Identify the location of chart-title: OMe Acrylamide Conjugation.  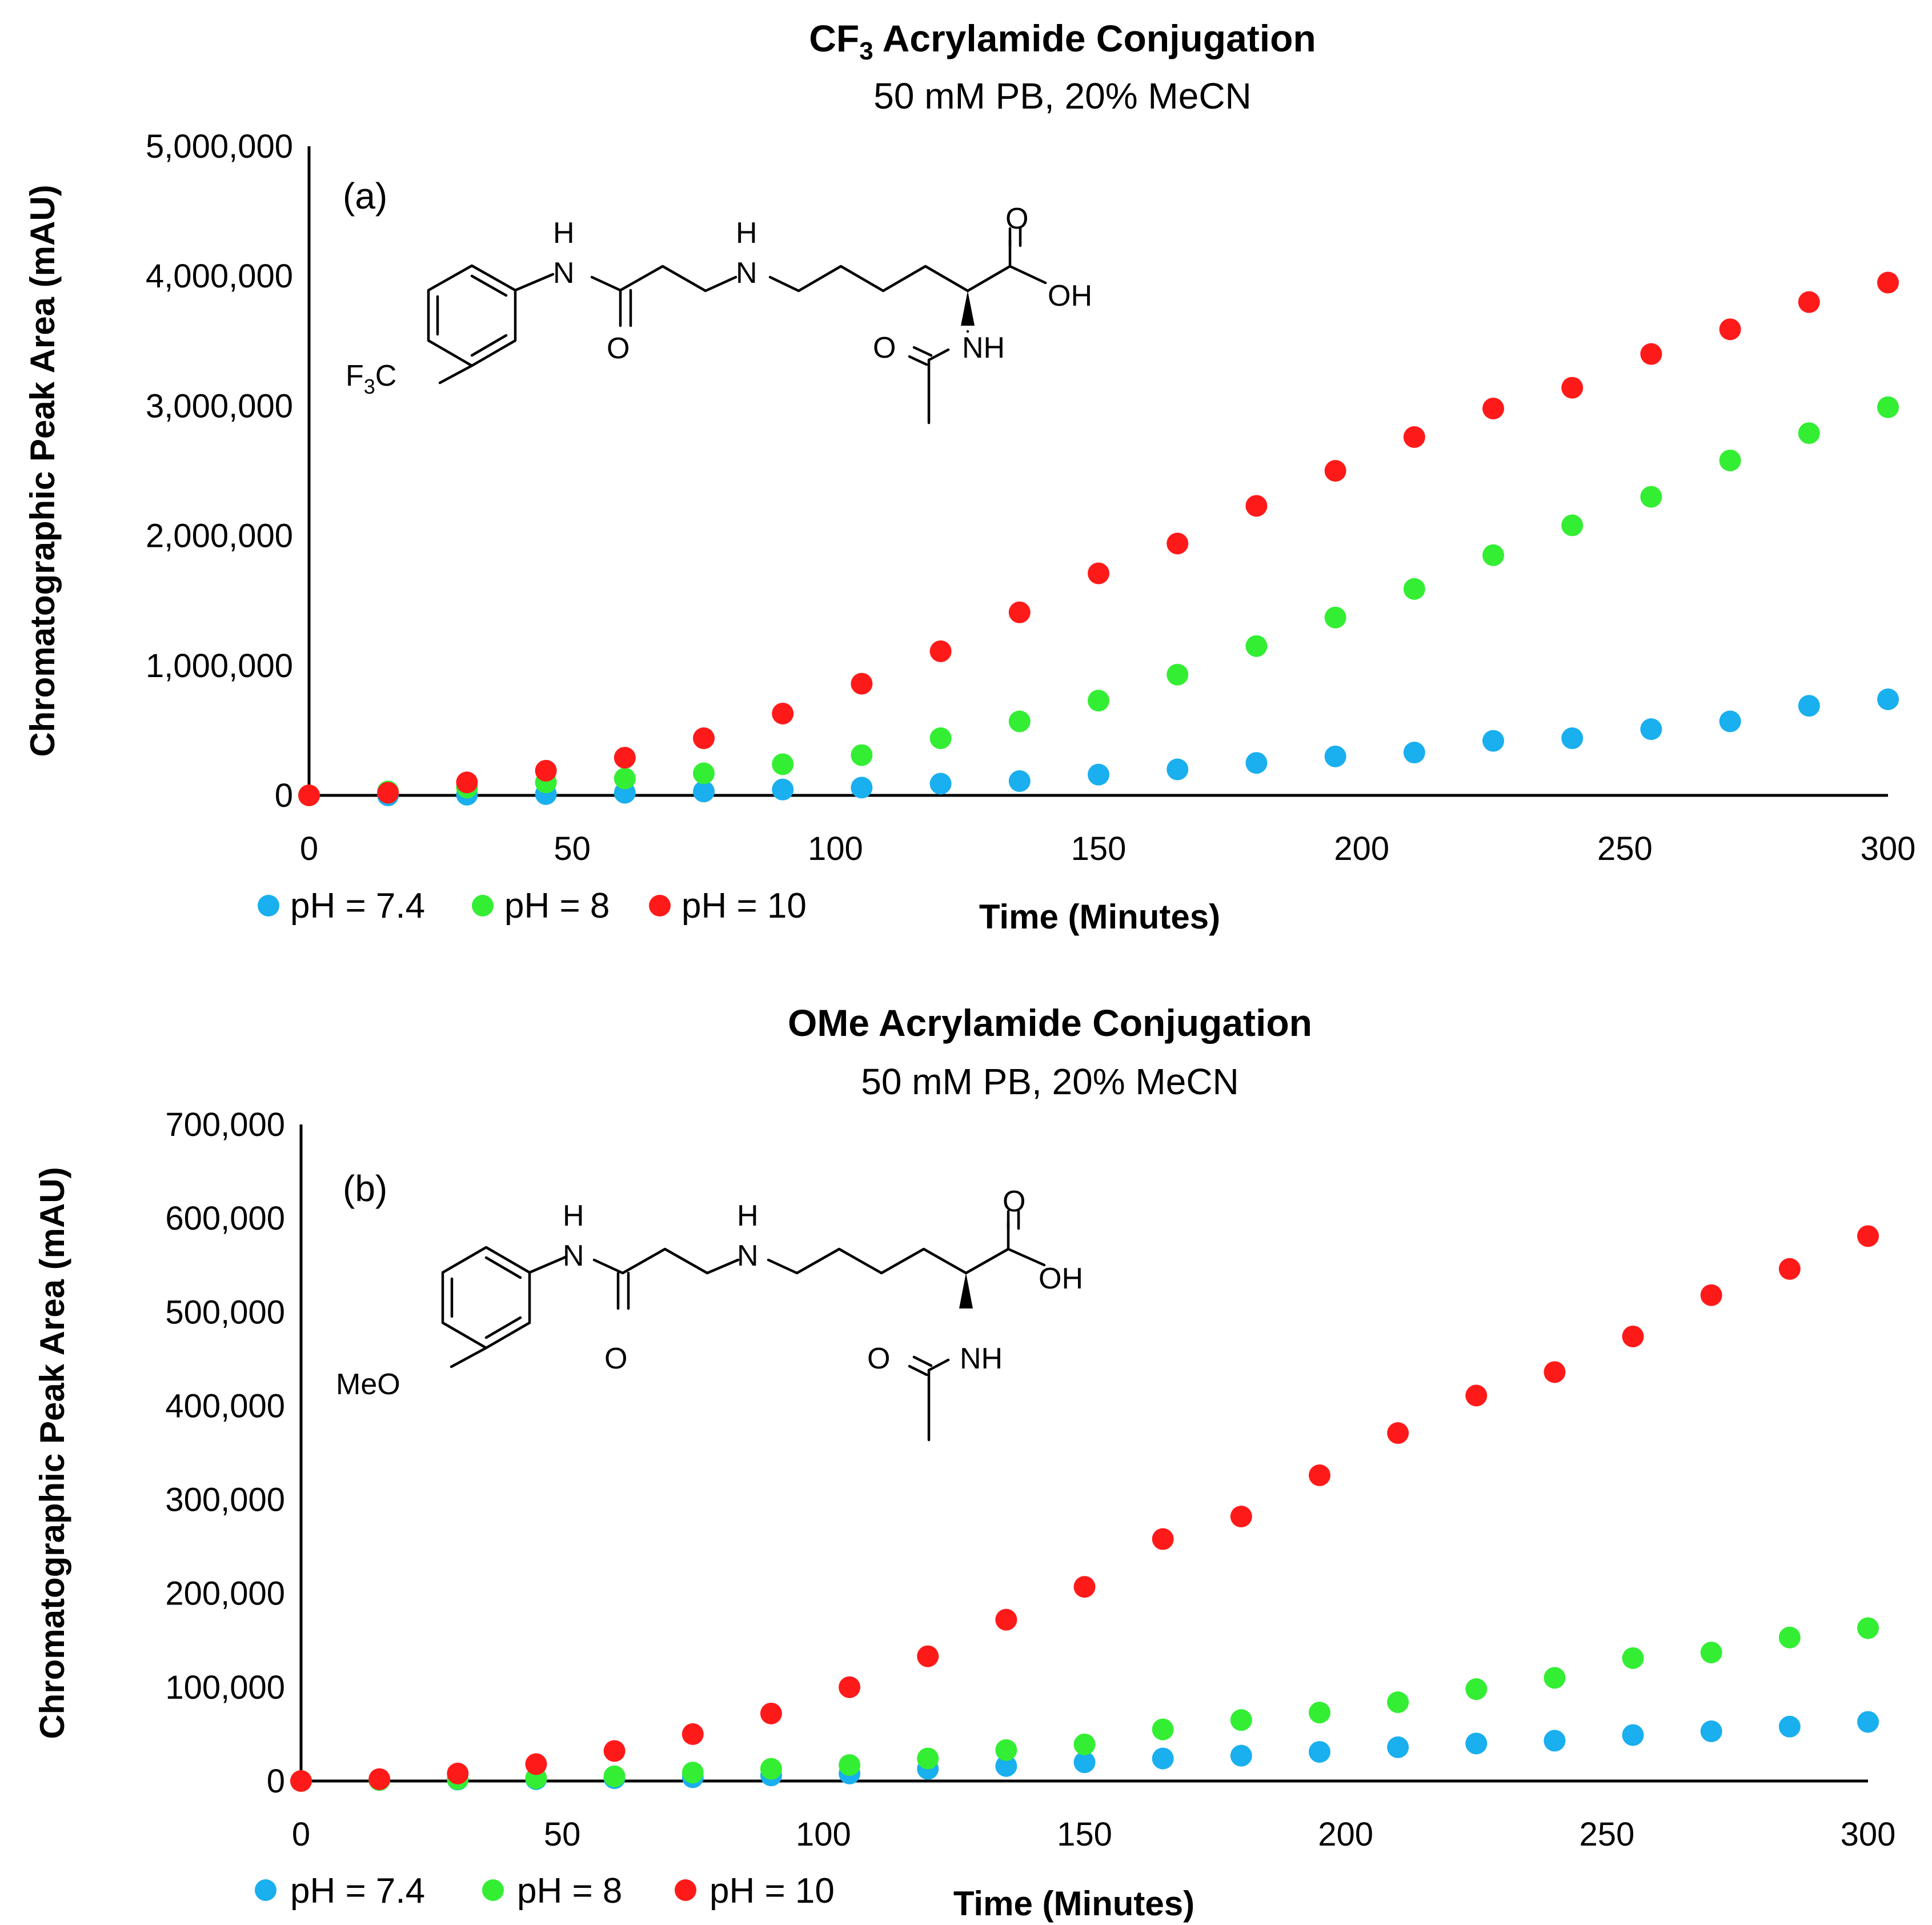
(1050, 1023).